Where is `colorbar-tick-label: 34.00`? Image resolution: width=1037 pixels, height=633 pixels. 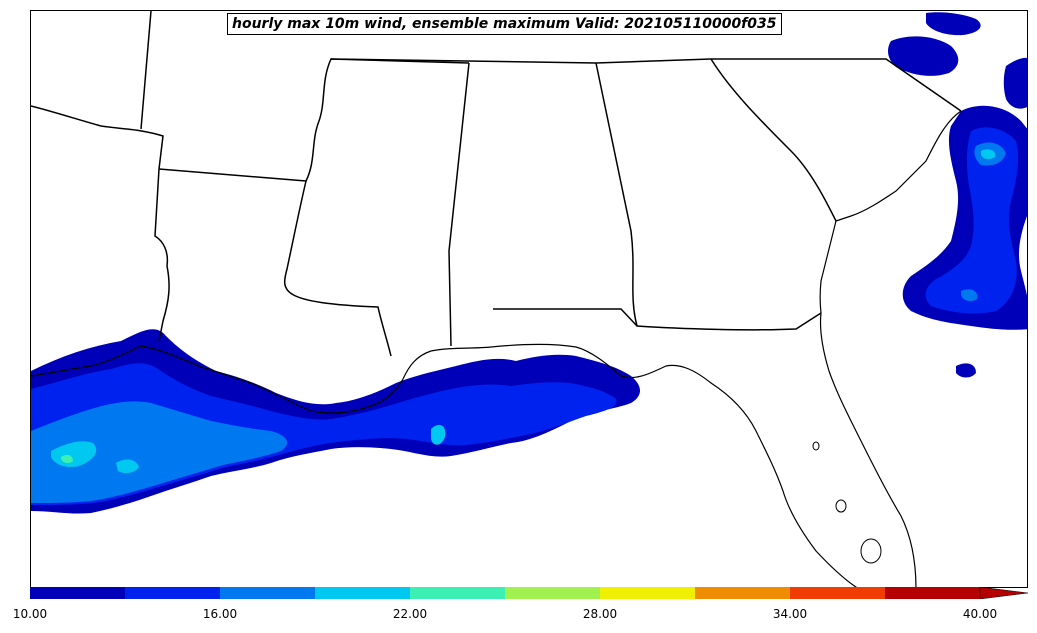 colorbar-tick-label: 34.00 is located at coordinates (790, 614).